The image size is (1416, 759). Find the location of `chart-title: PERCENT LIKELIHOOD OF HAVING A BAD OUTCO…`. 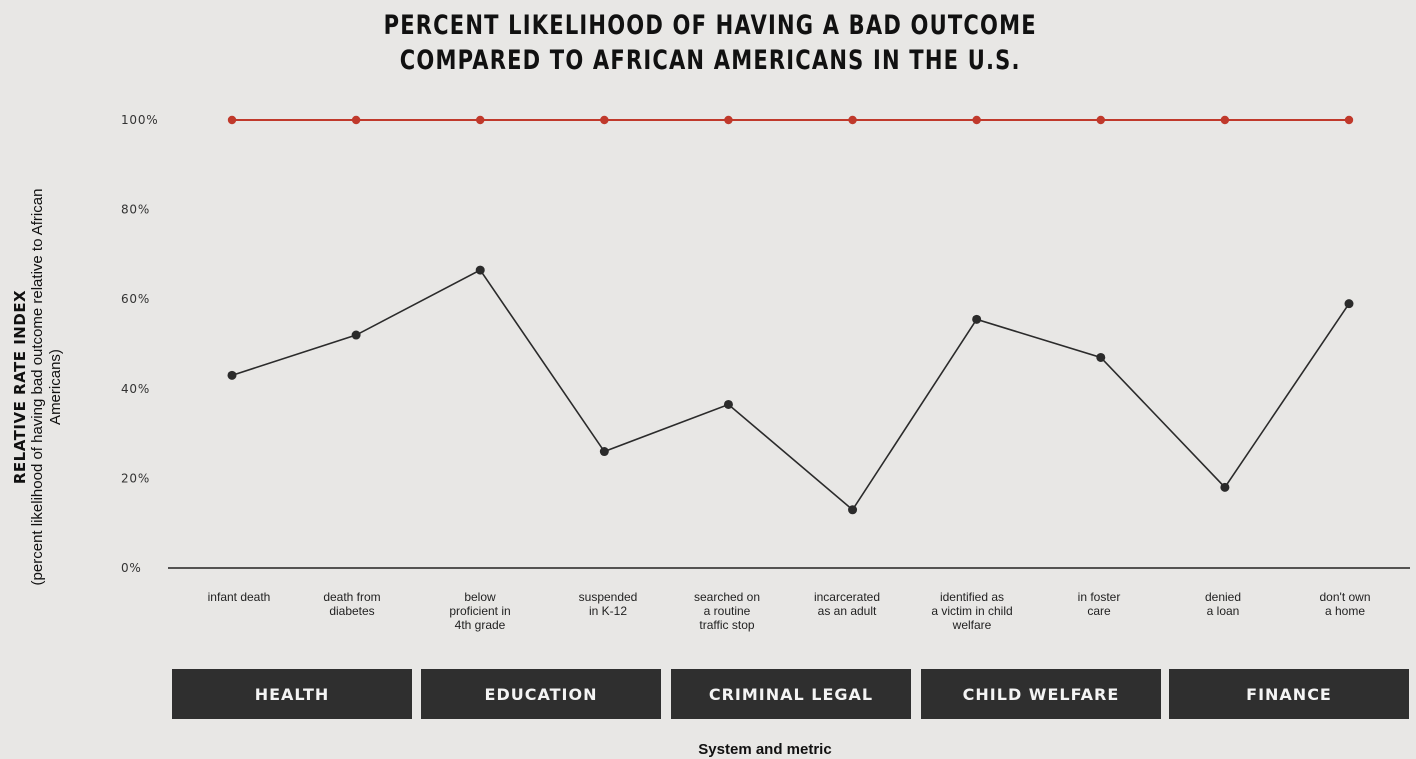

chart-title: PERCENT LIKELIHOOD OF HAVING A BAD OUTCO… is located at coordinates (710, 43).